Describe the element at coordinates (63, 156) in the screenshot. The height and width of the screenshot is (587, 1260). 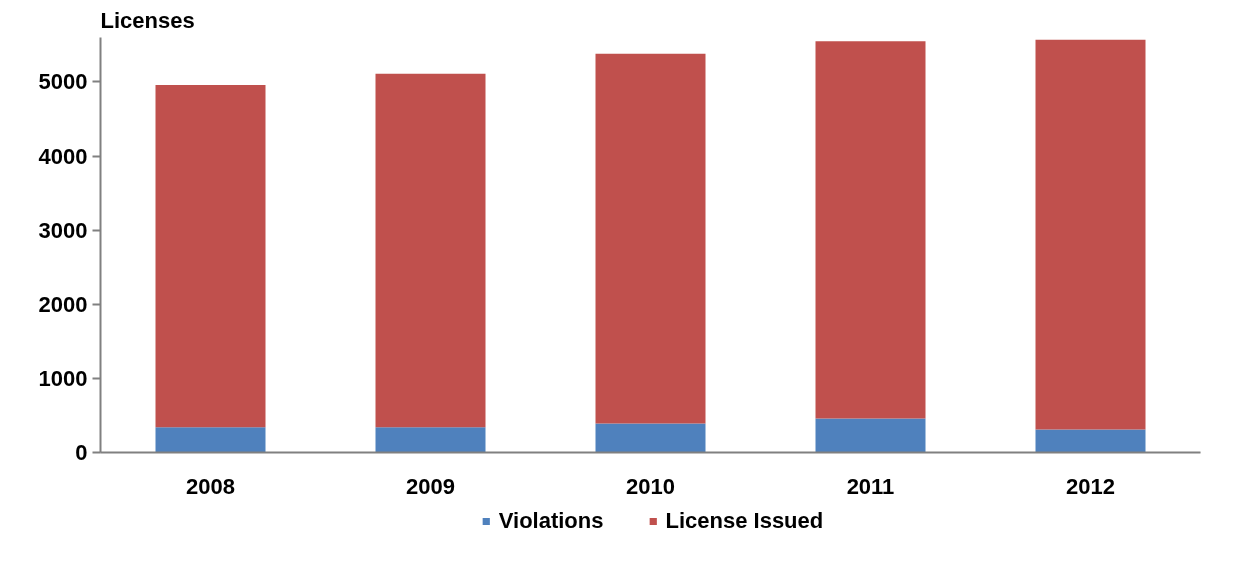
I see `y-tick-label: 4000` at that location.